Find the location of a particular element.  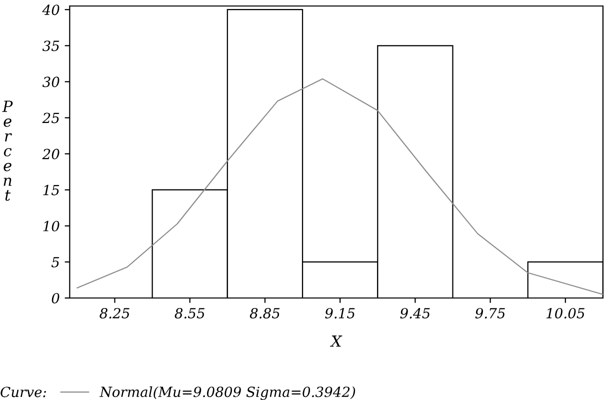

y-axis-title: Percent is located at coordinates (7, 150).